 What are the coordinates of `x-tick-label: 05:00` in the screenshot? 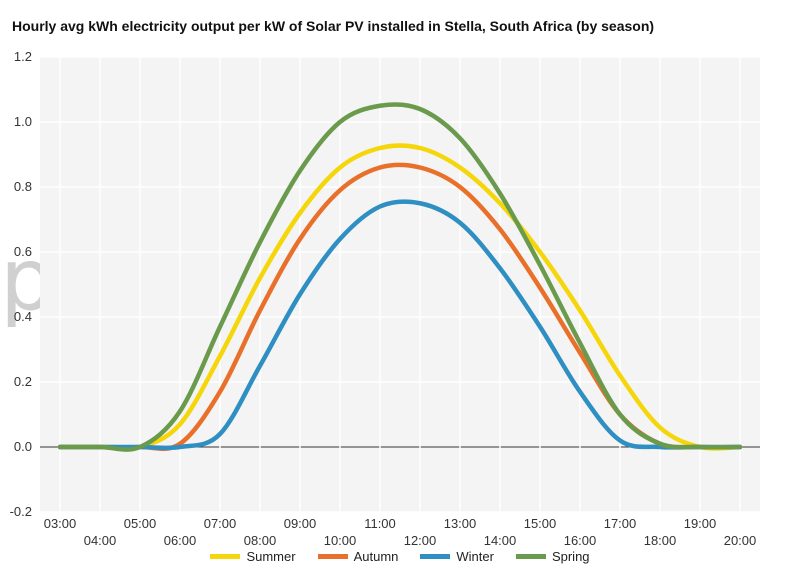 It's located at (140, 523).